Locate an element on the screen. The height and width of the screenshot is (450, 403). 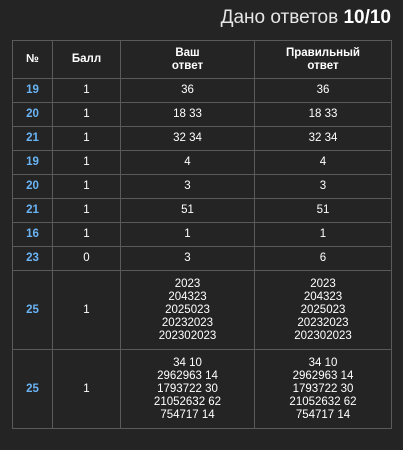
table-row: 23 0 3 6 is located at coordinates (202, 258).